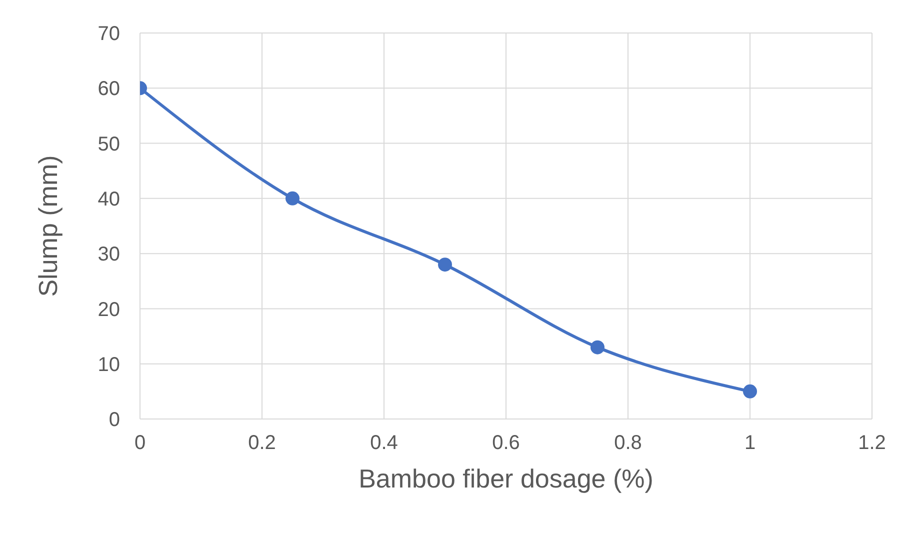 The width and height of the screenshot is (908, 540). Describe the element at coordinates (109, 34) in the screenshot. I see `y-tick-label: 70` at that location.